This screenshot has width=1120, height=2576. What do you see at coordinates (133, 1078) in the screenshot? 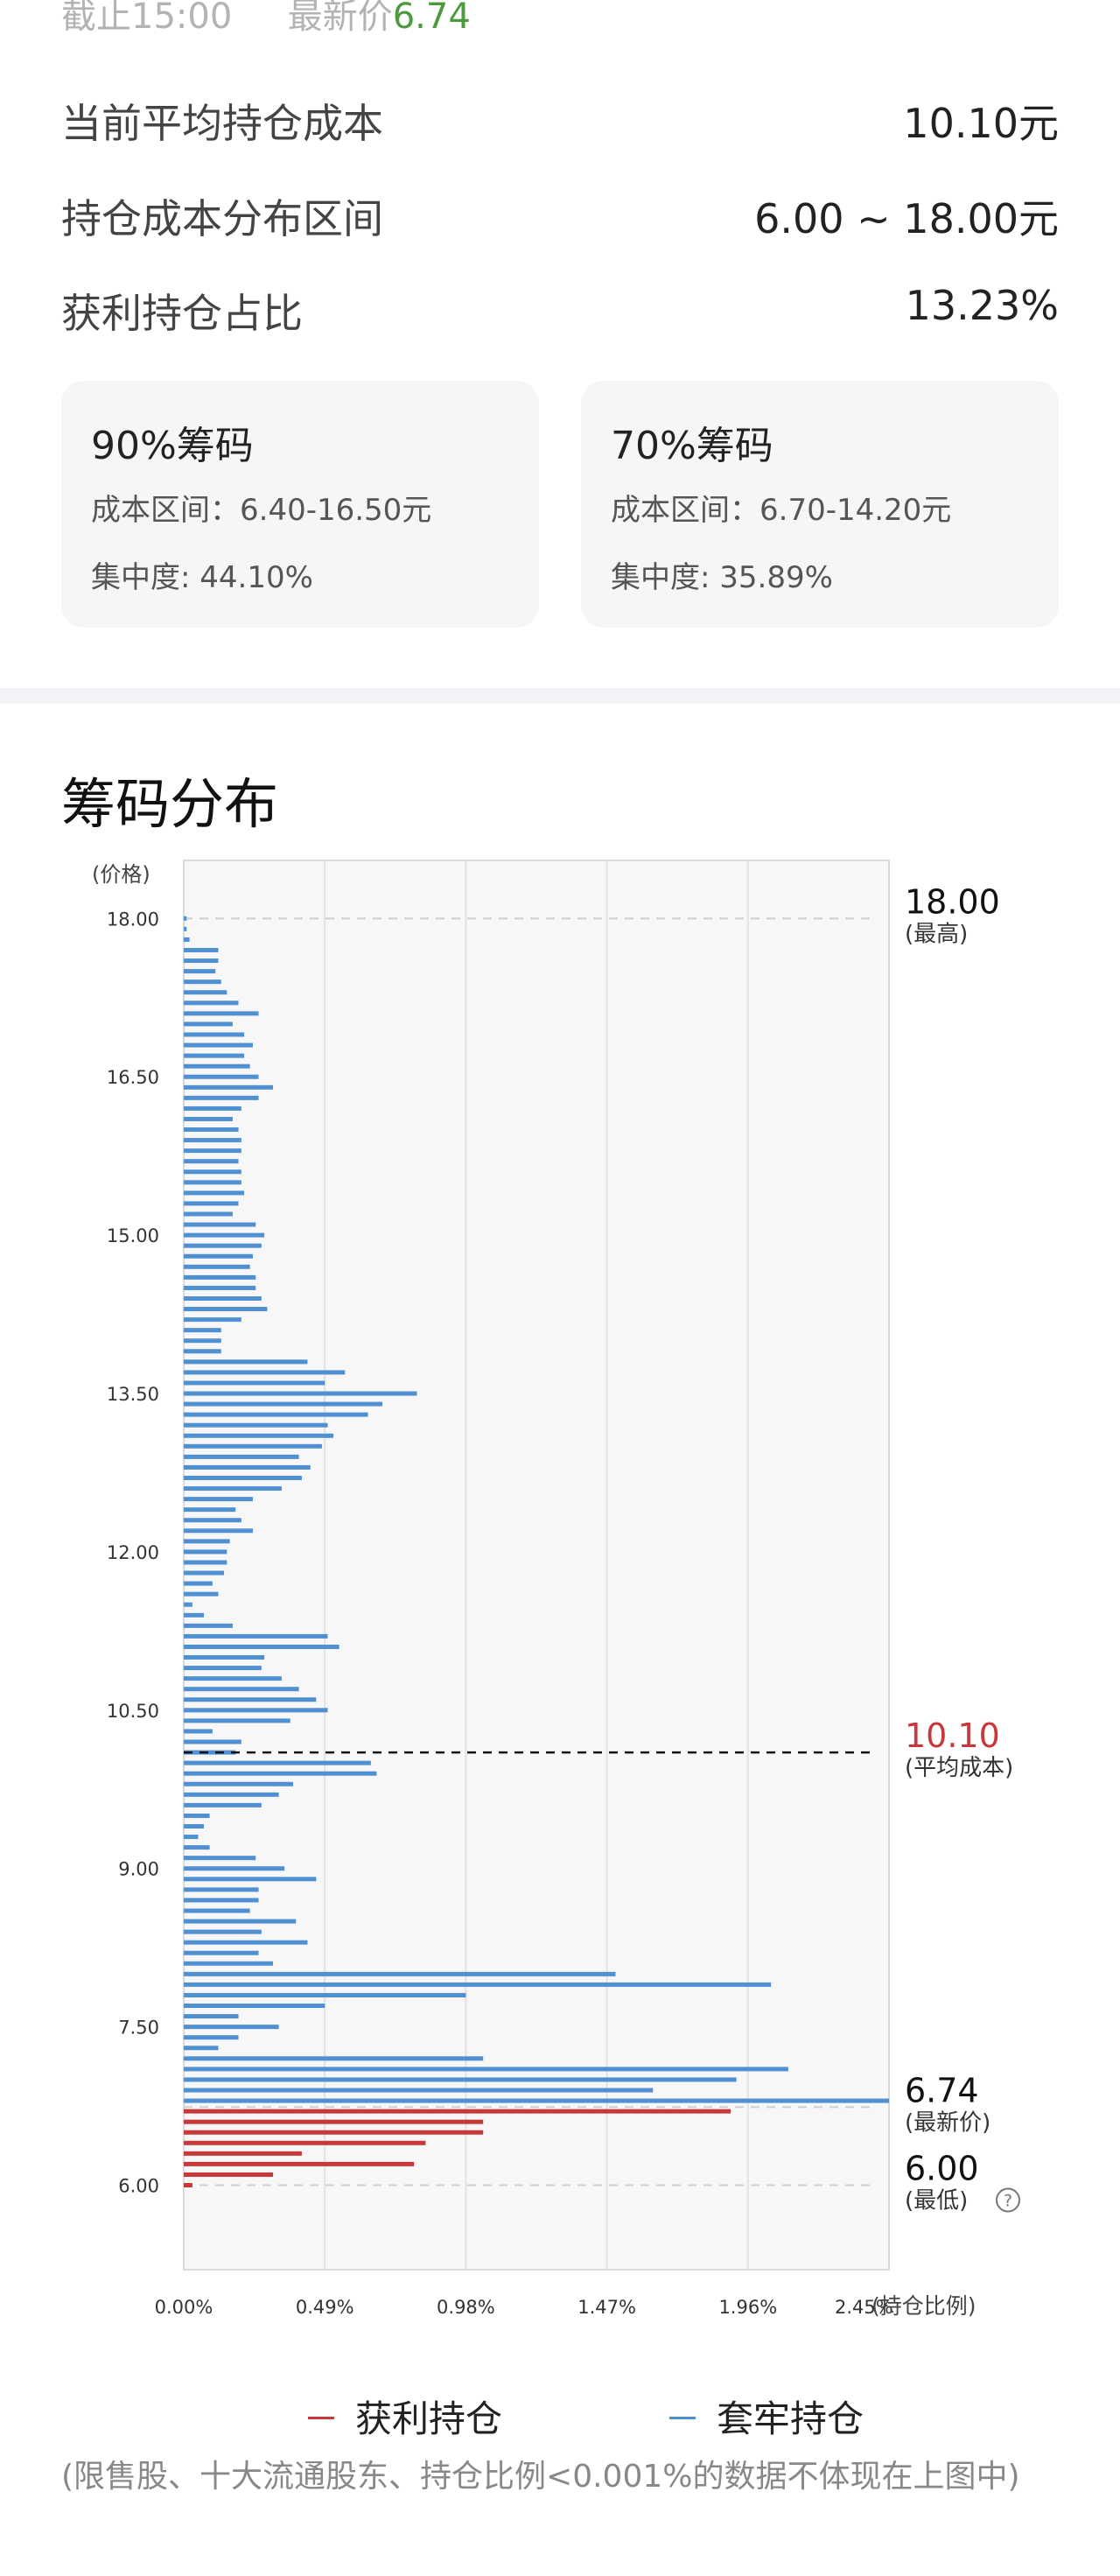
I see `y-tick-label: 16.50` at bounding box center [133, 1078].